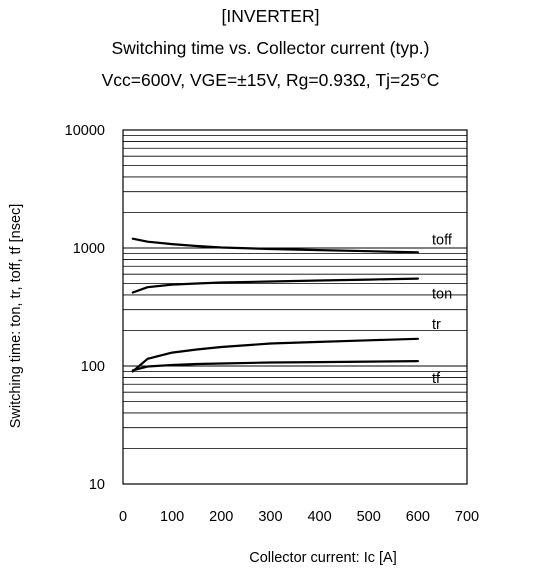 The height and width of the screenshot is (581, 541). What do you see at coordinates (85, 131) in the screenshot?
I see `y-tick-label: 10000` at bounding box center [85, 131].